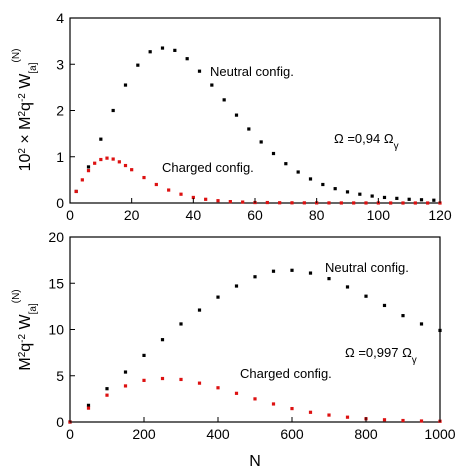  I want to click on bottom-x-tick-label: 600, so click(292, 434).